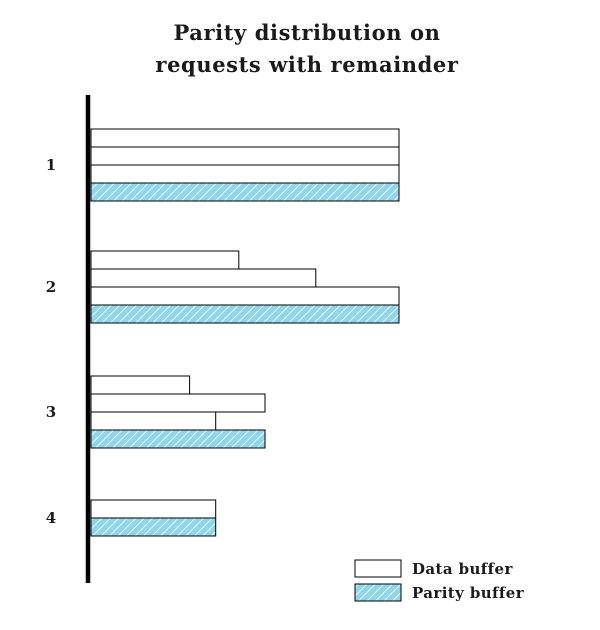  Describe the element at coordinates (378, 568) in the screenshot. I see `legend-swatch-data` at that location.